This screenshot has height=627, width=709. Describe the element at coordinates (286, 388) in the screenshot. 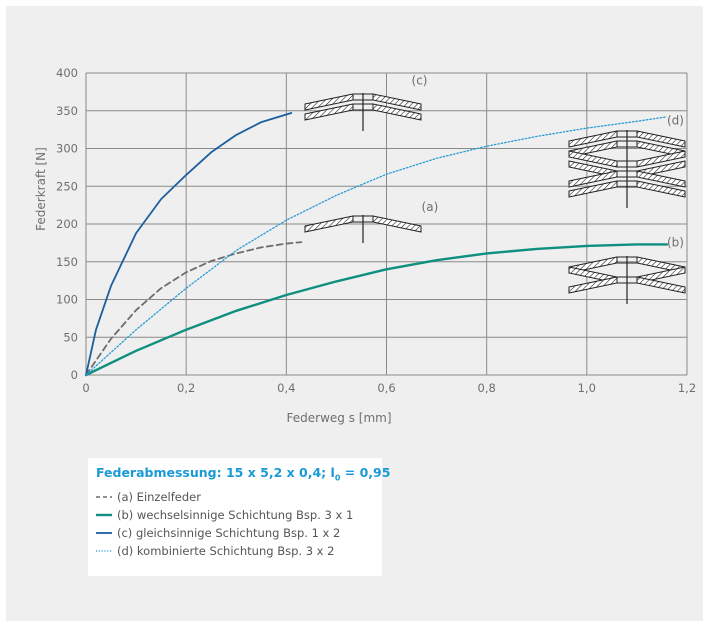

I see `x-tick-label: 0,4` at that location.